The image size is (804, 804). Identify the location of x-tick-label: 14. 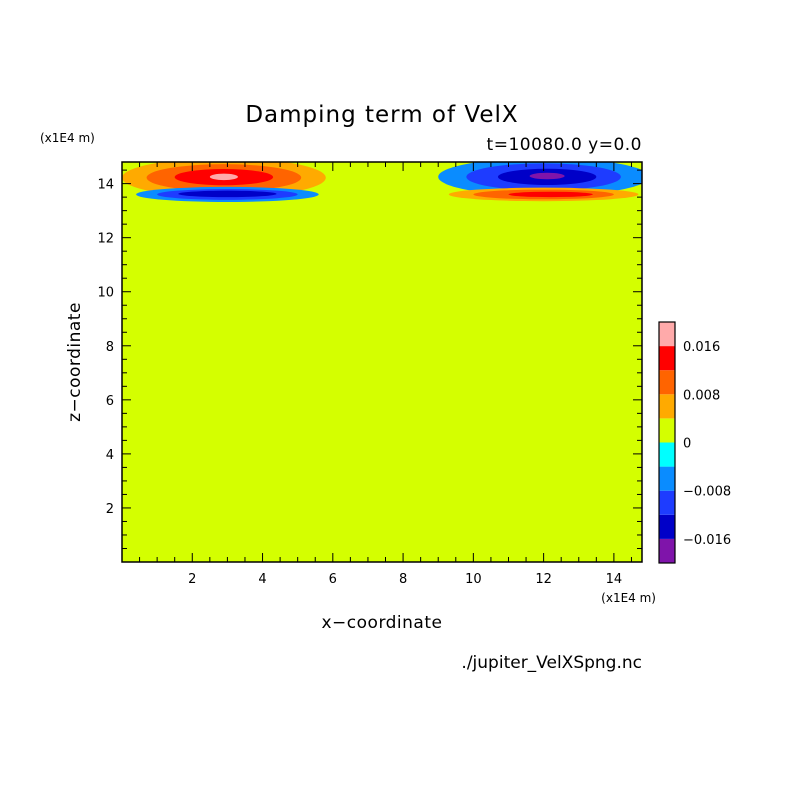
(614, 579).